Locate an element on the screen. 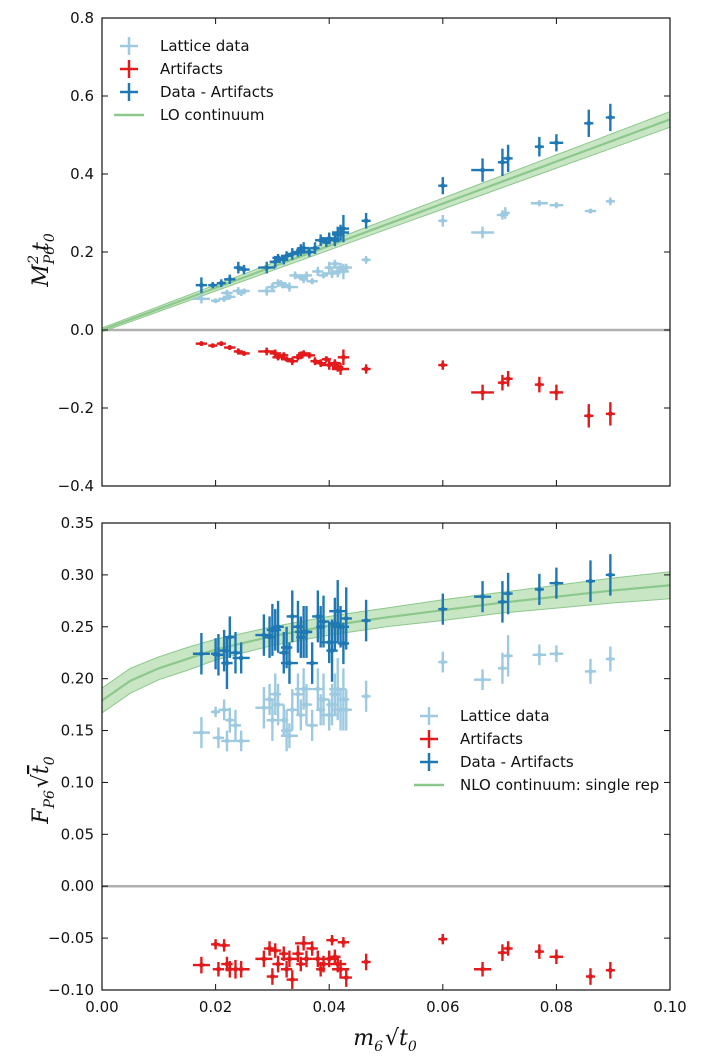 This screenshot has width=706, height=1064. legend-label: Artifacts is located at coordinates (191, 69).